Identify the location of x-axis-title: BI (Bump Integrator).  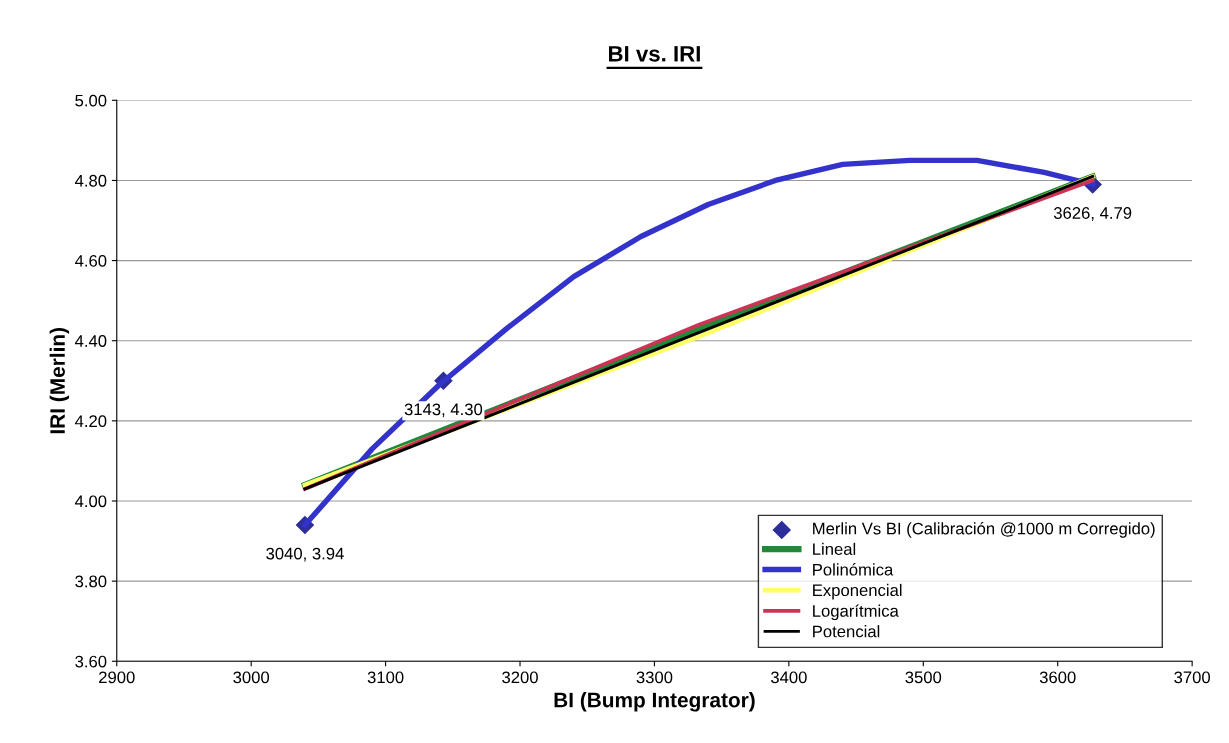
(654, 702).